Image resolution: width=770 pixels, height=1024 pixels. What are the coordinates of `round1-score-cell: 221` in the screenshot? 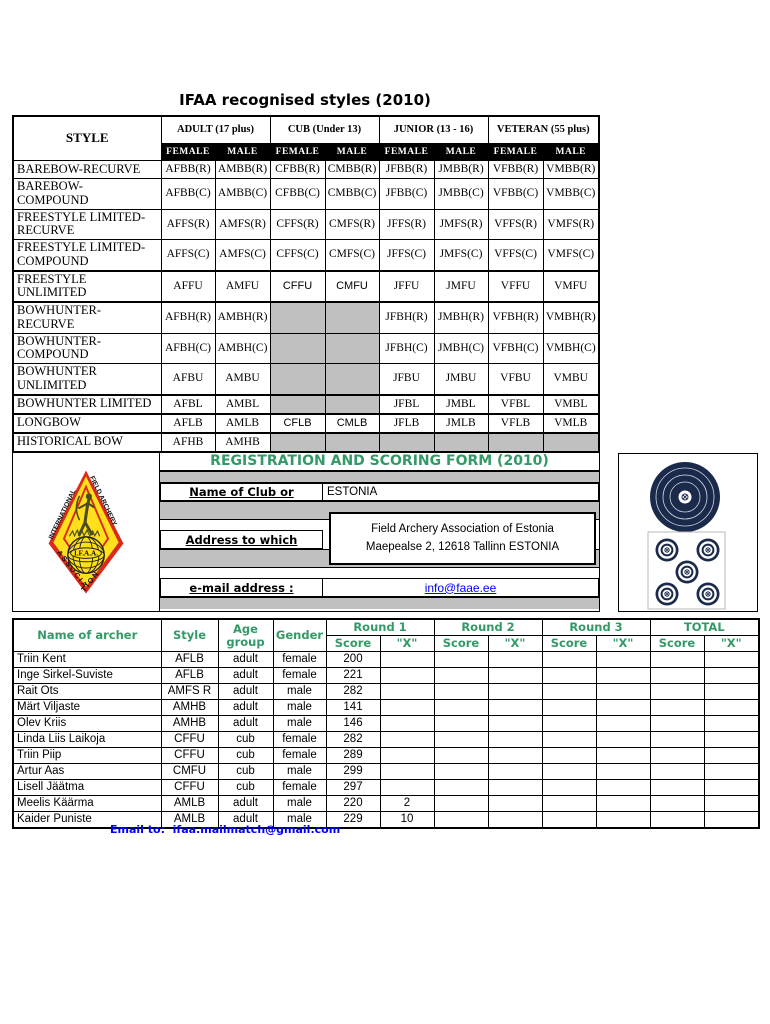 It's located at (353, 675).